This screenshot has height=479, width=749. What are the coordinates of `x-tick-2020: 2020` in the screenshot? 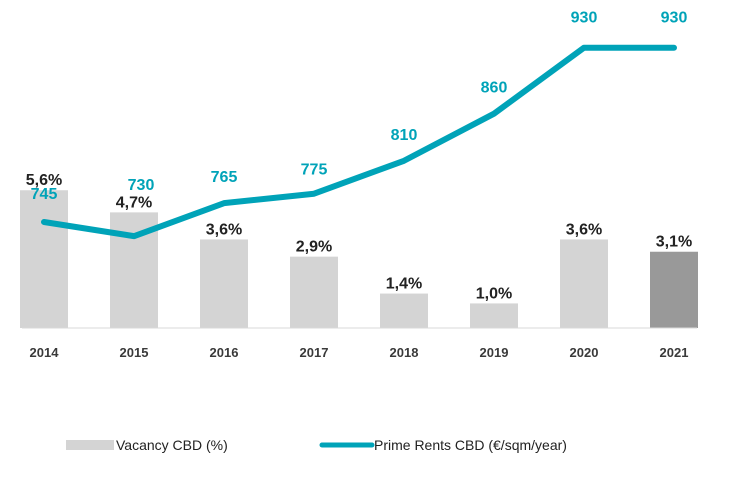 It's located at (584, 352).